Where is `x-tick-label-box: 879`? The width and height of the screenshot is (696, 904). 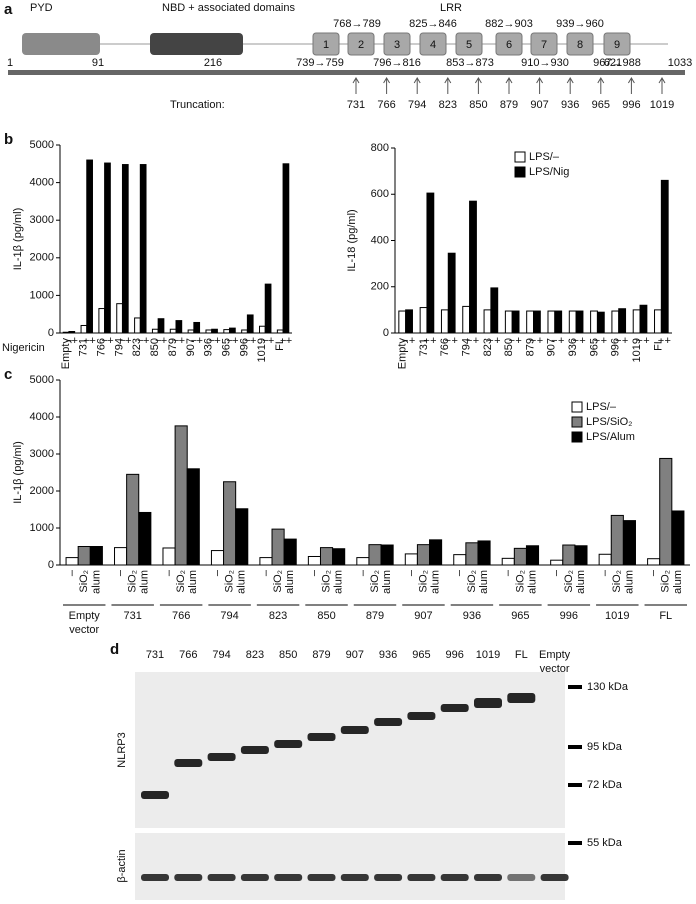
x-tick-label-box: 879 is located at coordinates (375, 616).